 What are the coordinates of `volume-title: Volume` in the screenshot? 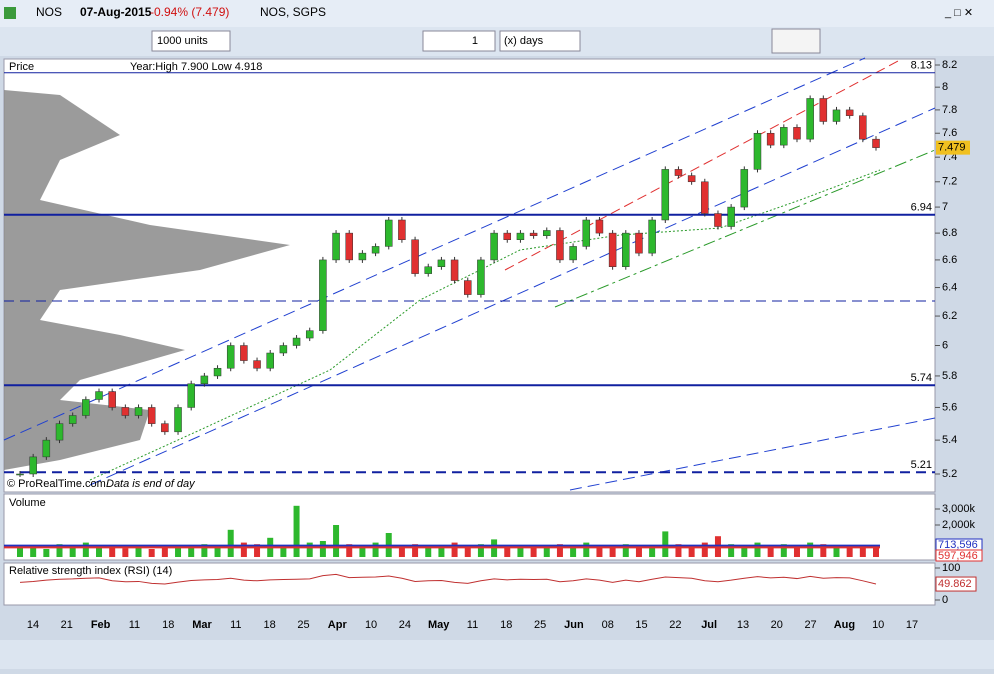 It's located at (27, 503).